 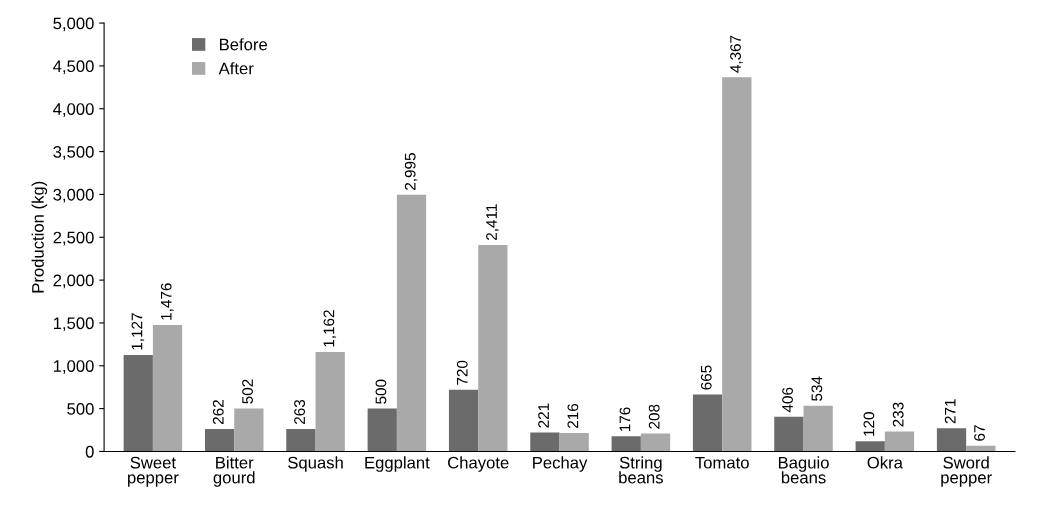 What do you see at coordinates (492, 222) in the screenshot?
I see `data-label: 2,411` at bounding box center [492, 222].